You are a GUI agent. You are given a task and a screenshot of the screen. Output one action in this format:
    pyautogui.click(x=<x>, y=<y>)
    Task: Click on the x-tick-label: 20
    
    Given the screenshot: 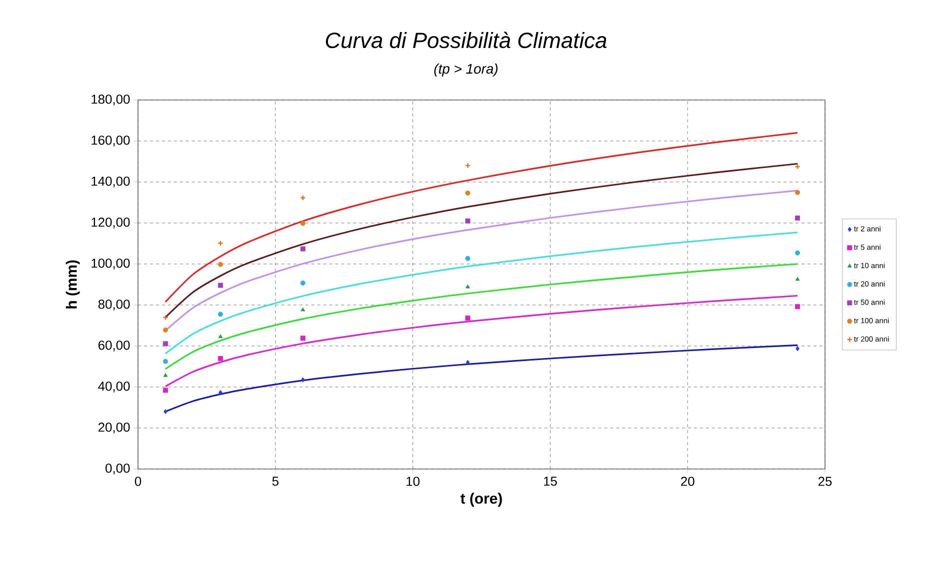 What is the action you would take?
    pyautogui.click(x=687, y=481)
    